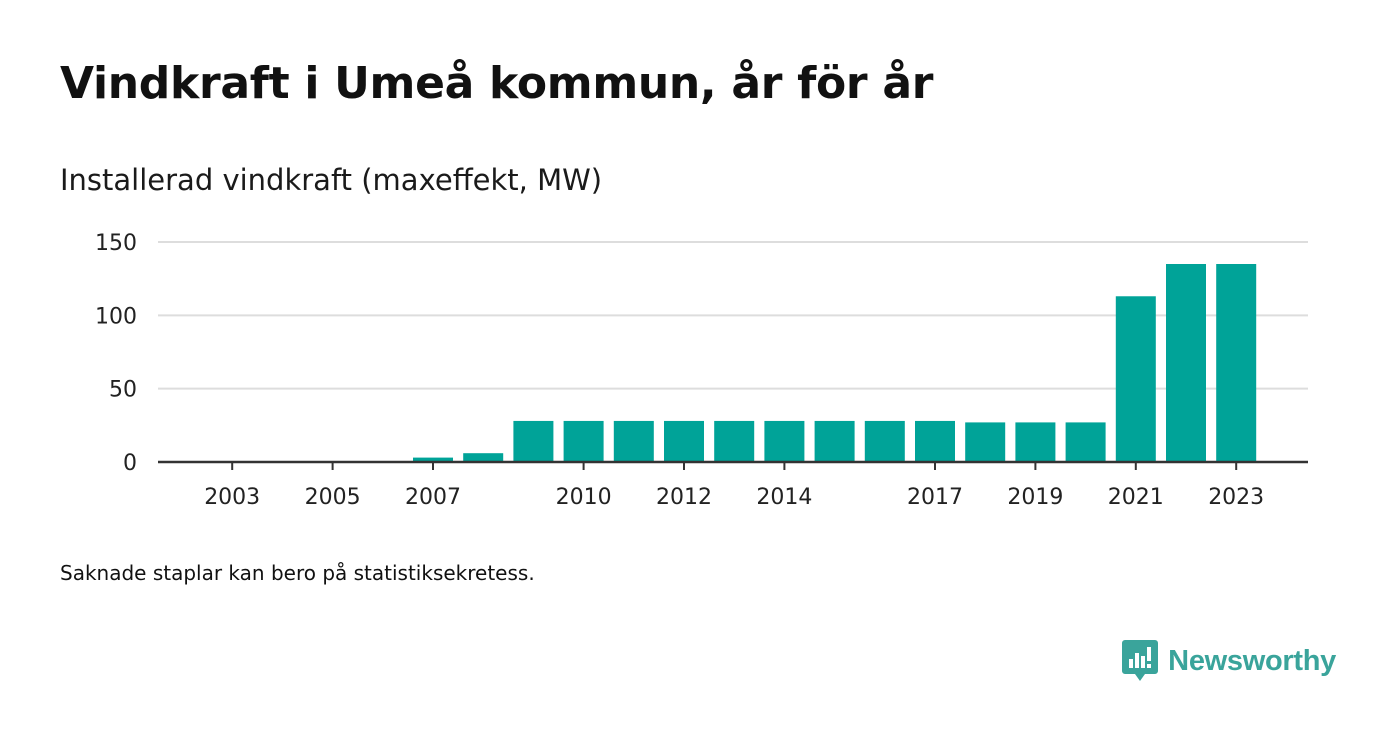  I want to click on x-tick-label: 2014, so click(784, 497).